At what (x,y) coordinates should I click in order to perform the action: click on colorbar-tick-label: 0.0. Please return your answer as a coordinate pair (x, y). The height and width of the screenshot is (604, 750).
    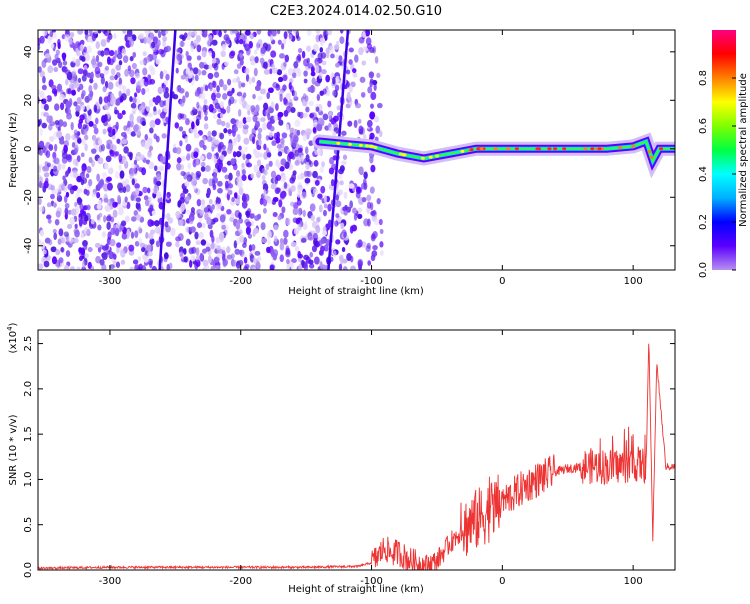
    Looking at the image, I should click on (703, 270).